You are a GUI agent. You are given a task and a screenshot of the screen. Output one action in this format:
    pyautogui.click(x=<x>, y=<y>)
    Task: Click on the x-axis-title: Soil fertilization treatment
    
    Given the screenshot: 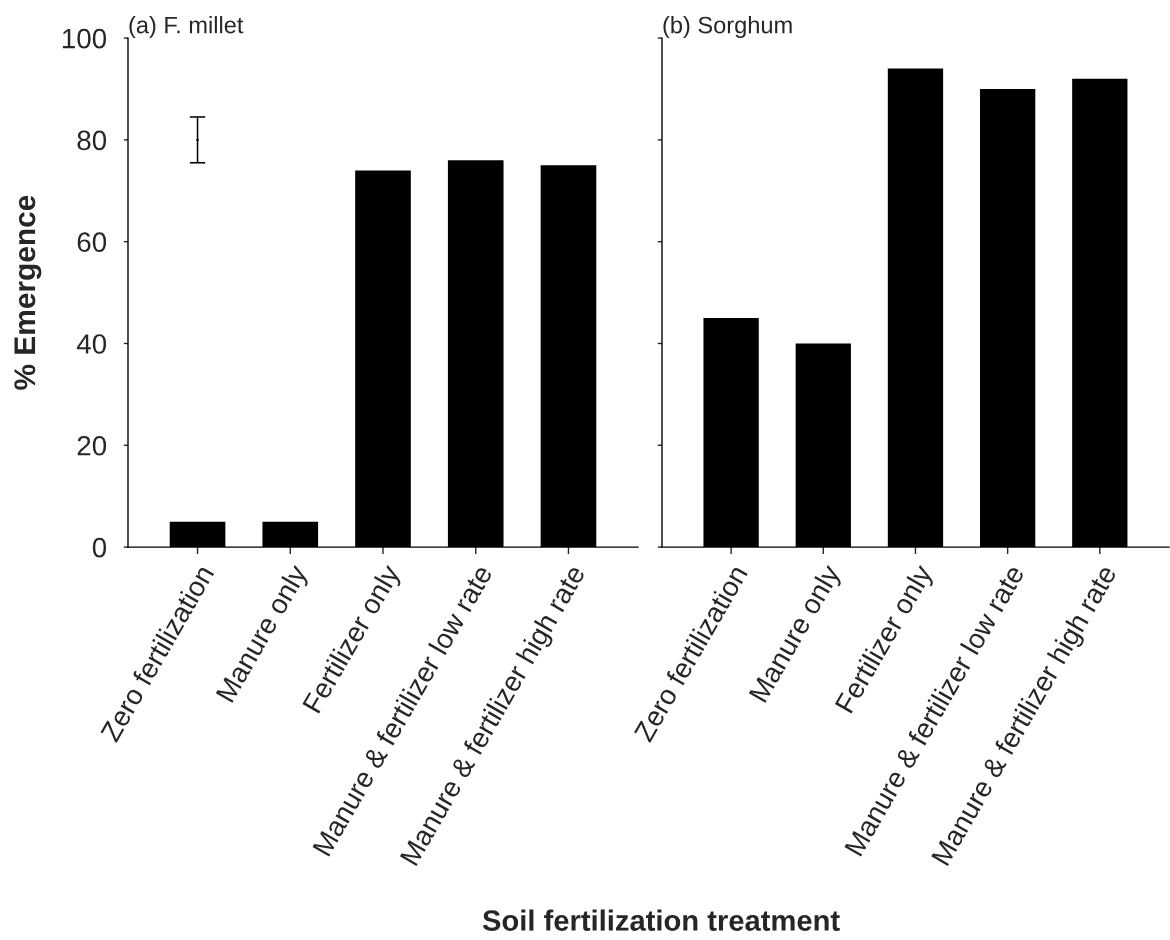 What is the action you would take?
    pyautogui.click(x=661, y=920)
    